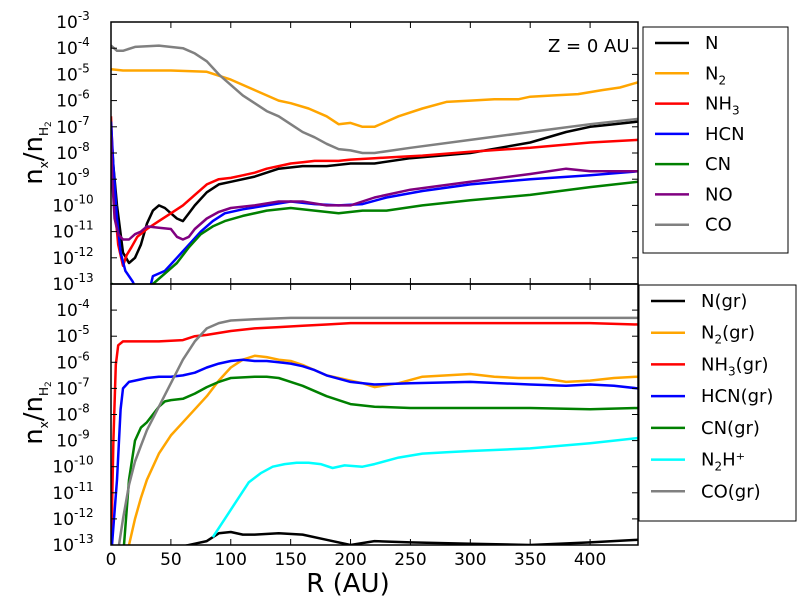 The width and height of the screenshot is (805, 607). Describe the element at coordinates (711, 43) in the screenshot. I see `legend-label: N` at that location.